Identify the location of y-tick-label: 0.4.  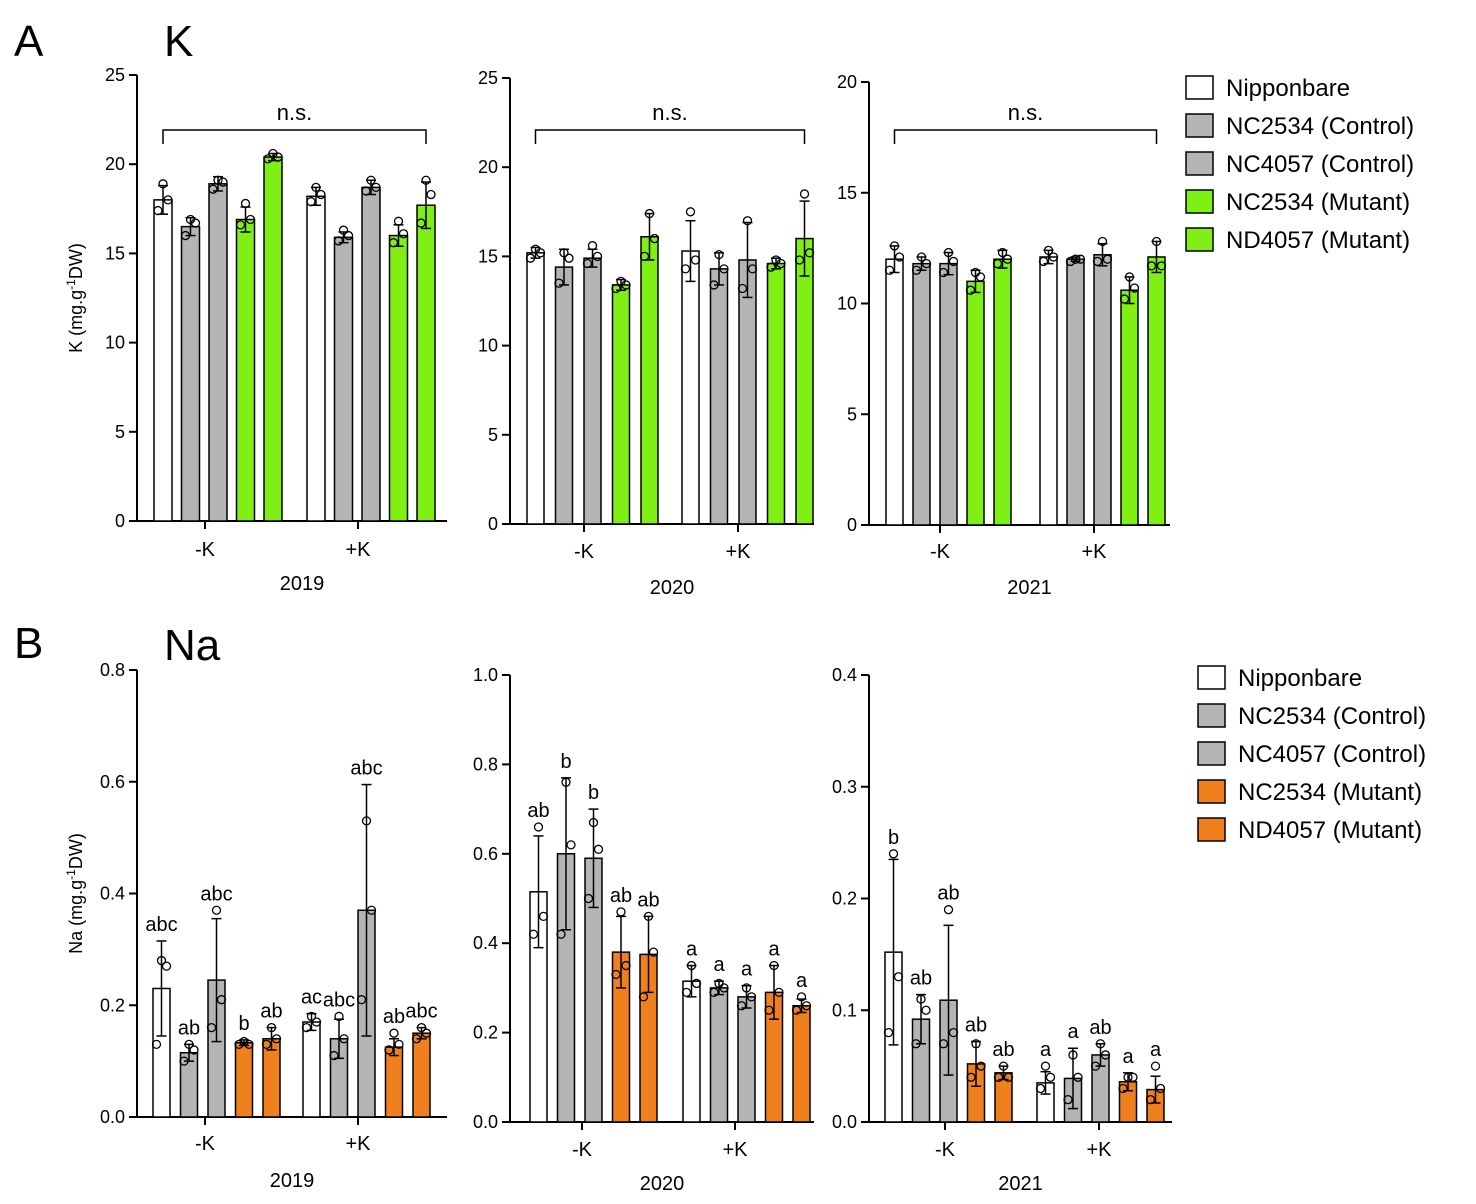
(112, 894).